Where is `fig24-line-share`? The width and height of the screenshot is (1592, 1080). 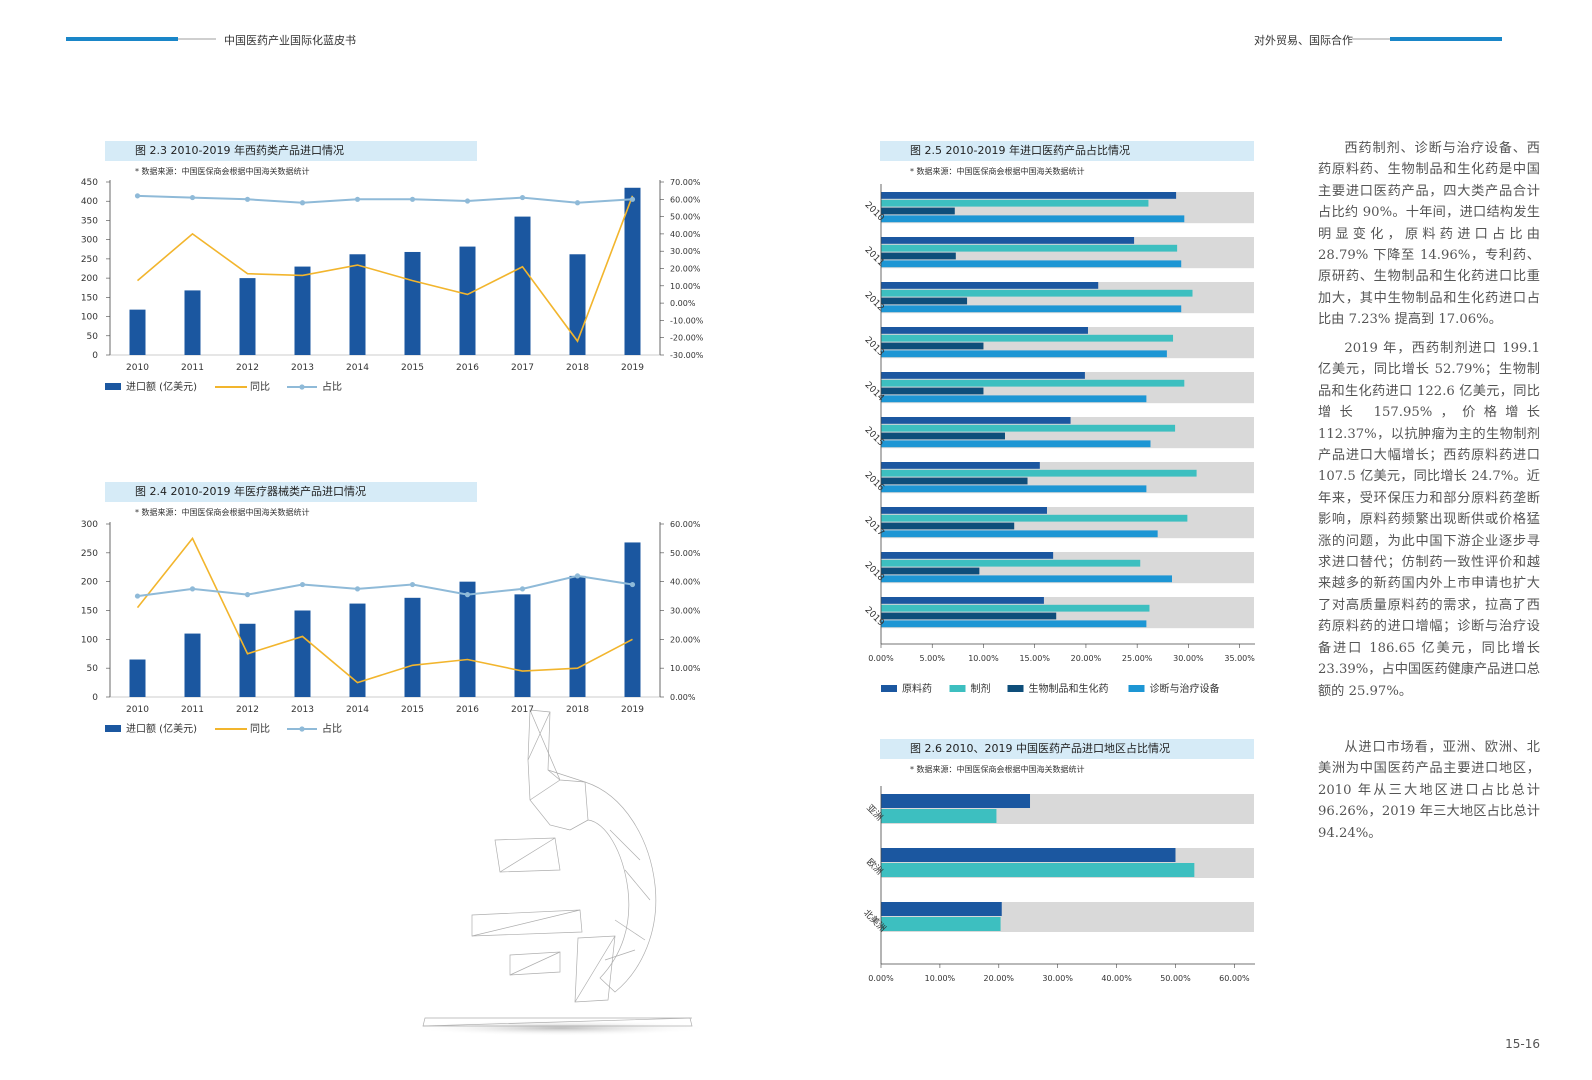 fig24-line-share is located at coordinates (385, 586).